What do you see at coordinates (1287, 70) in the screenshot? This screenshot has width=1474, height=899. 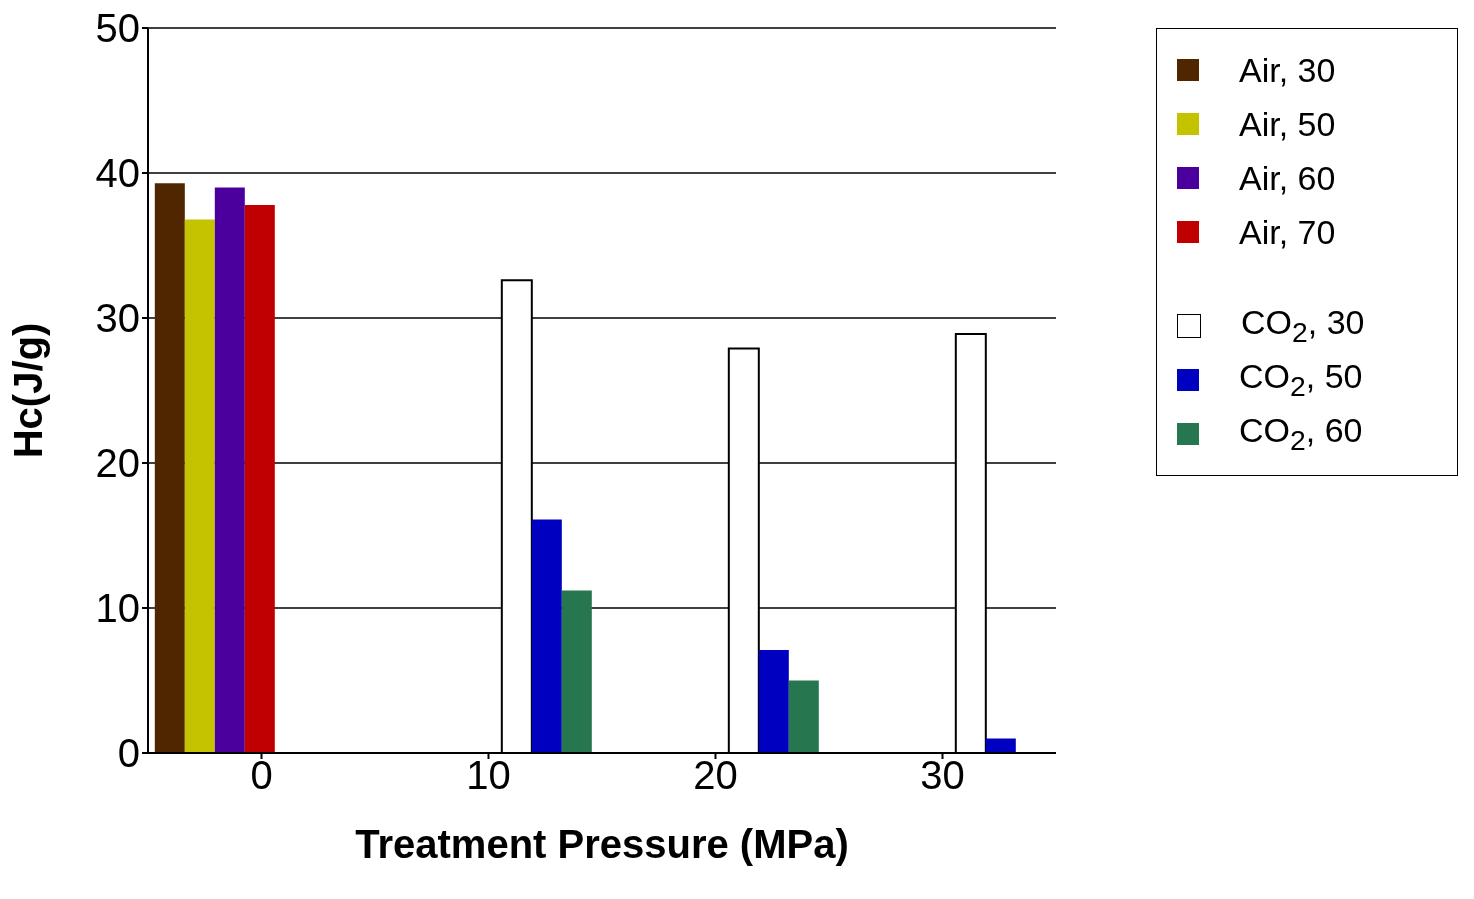 I see `legend-label: Air, 30` at bounding box center [1287, 70].